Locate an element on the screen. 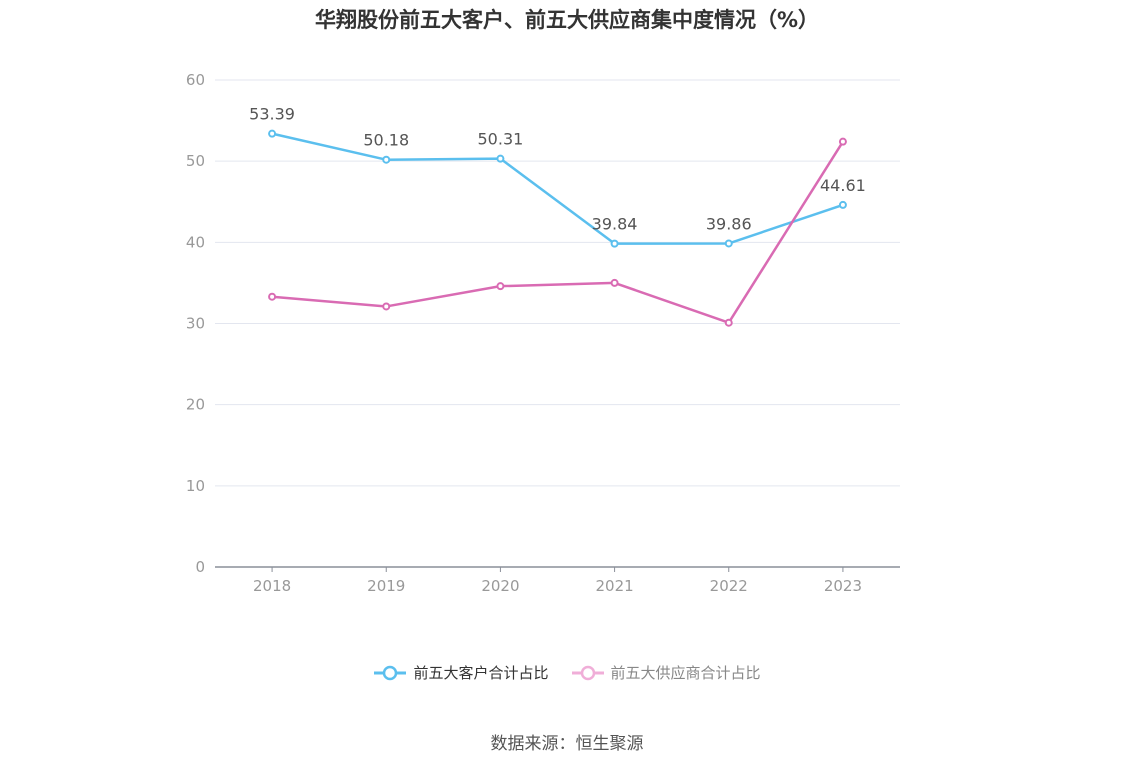 Image resolution: width=1134 pixels, height=766 pixels. y-tick-label: 50 is located at coordinates (195, 161).